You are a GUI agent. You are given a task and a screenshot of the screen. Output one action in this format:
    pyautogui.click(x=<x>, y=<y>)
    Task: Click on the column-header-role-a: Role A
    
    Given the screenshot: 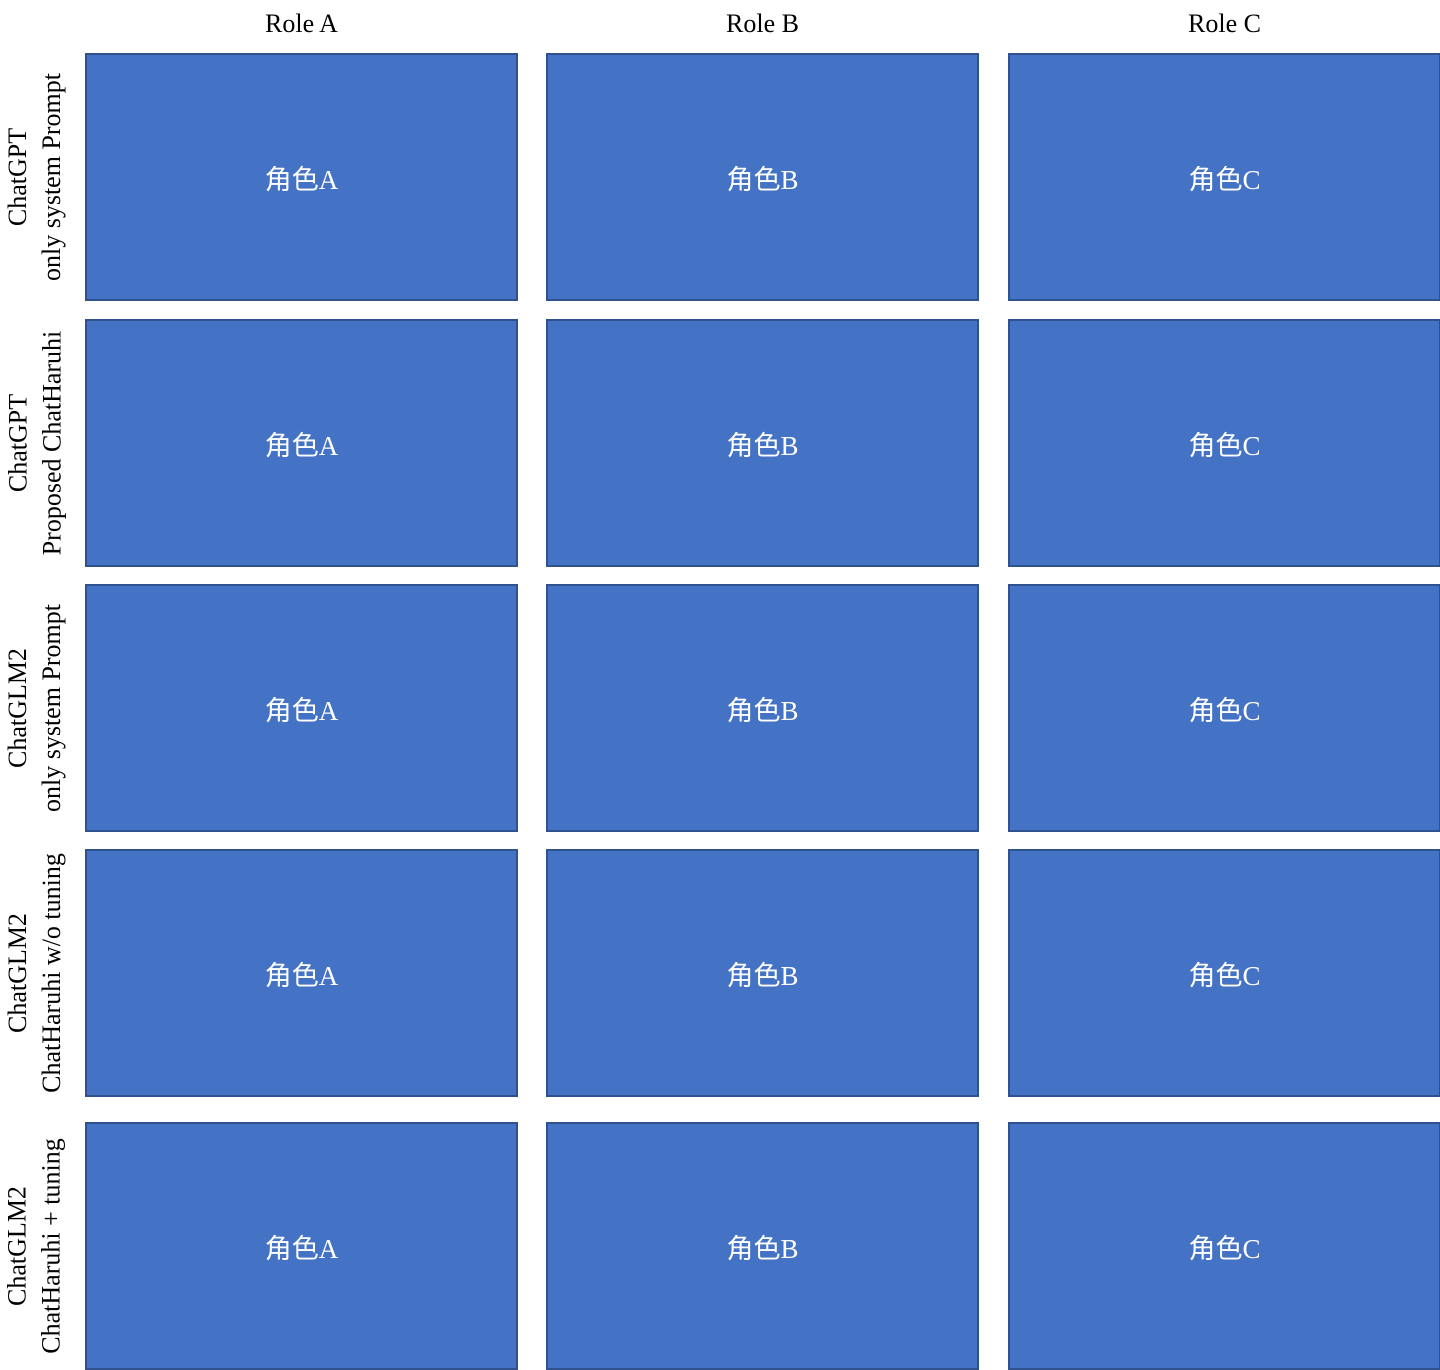 What is the action you would take?
    pyautogui.click(x=301, y=23)
    